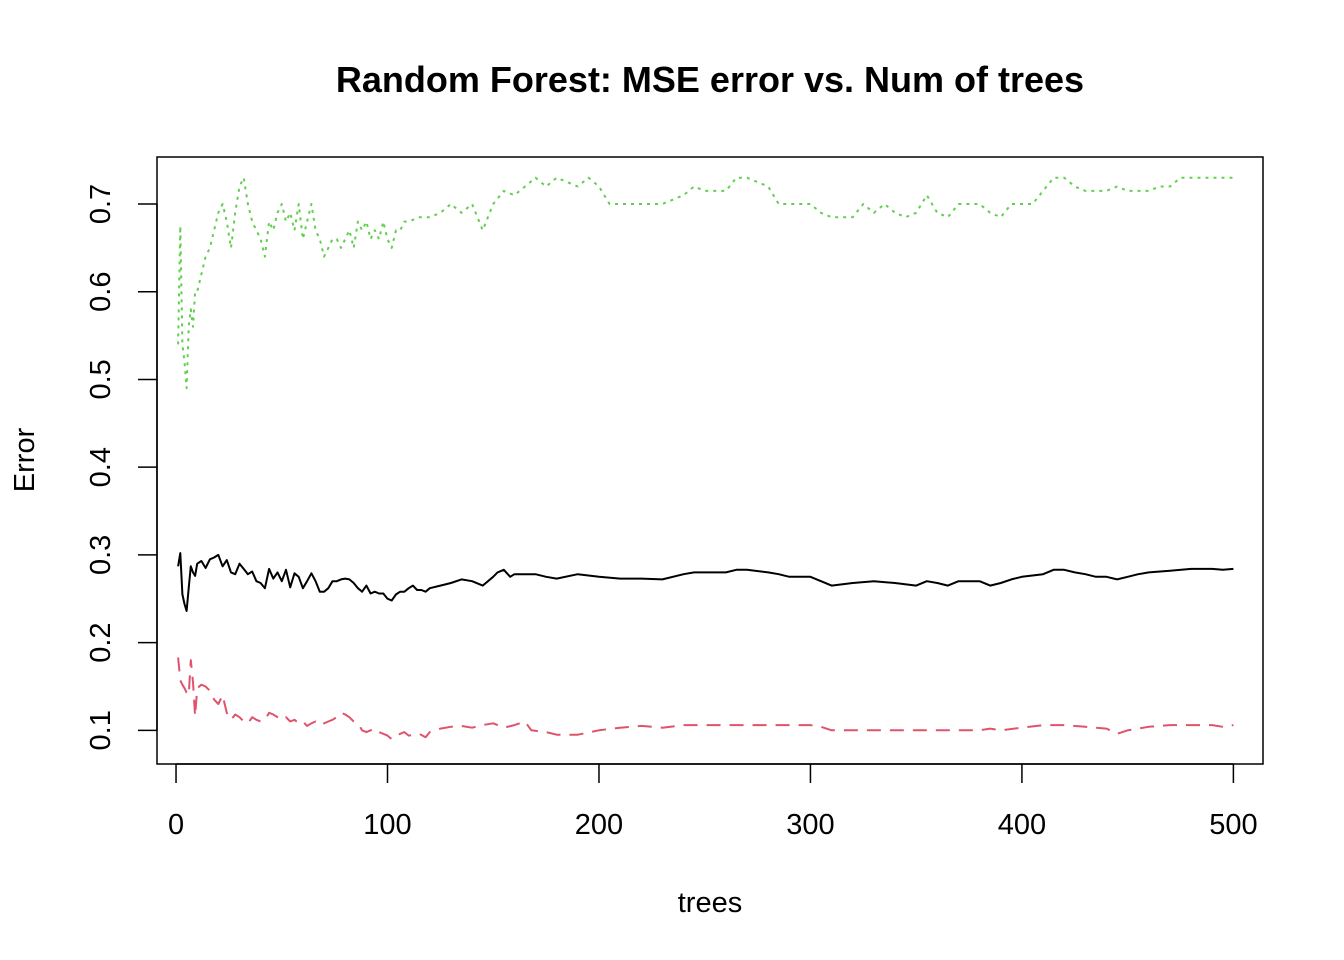 The width and height of the screenshot is (1344, 960). What do you see at coordinates (101, 642) in the screenshot?
I see `y-tick-label: 0.2` at bounding box center [101, 642].